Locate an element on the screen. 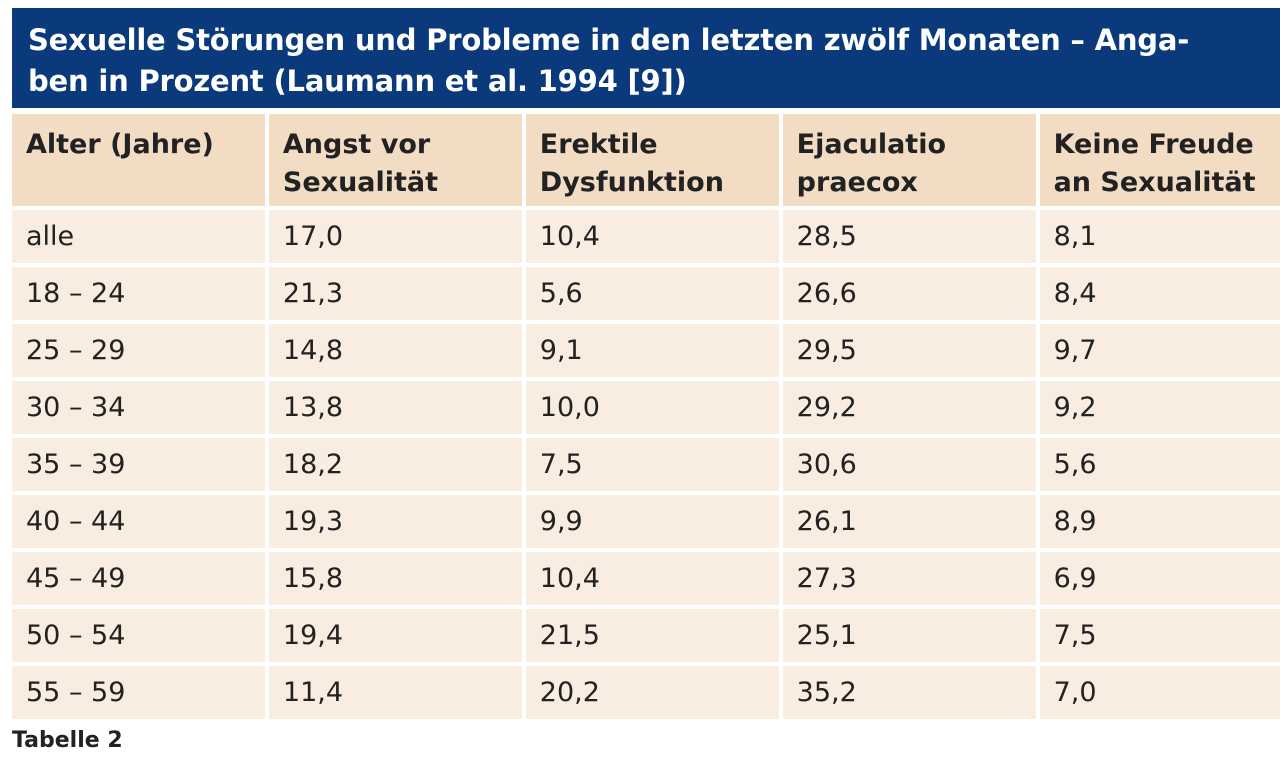 The height and width of the screenshot is (768, 1280). table-row: 35 – 39 18,2 7,5 30,6 5,6 is located at coordinates (646, 464).